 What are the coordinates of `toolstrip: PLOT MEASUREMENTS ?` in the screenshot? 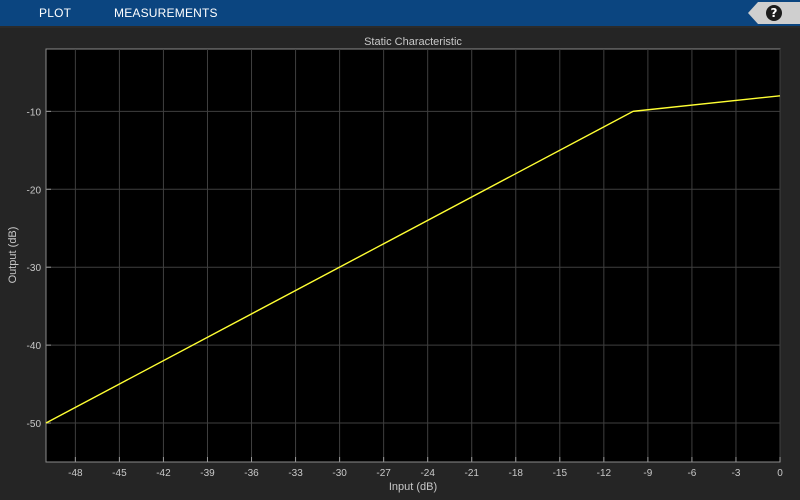 It's located at (400, 14).